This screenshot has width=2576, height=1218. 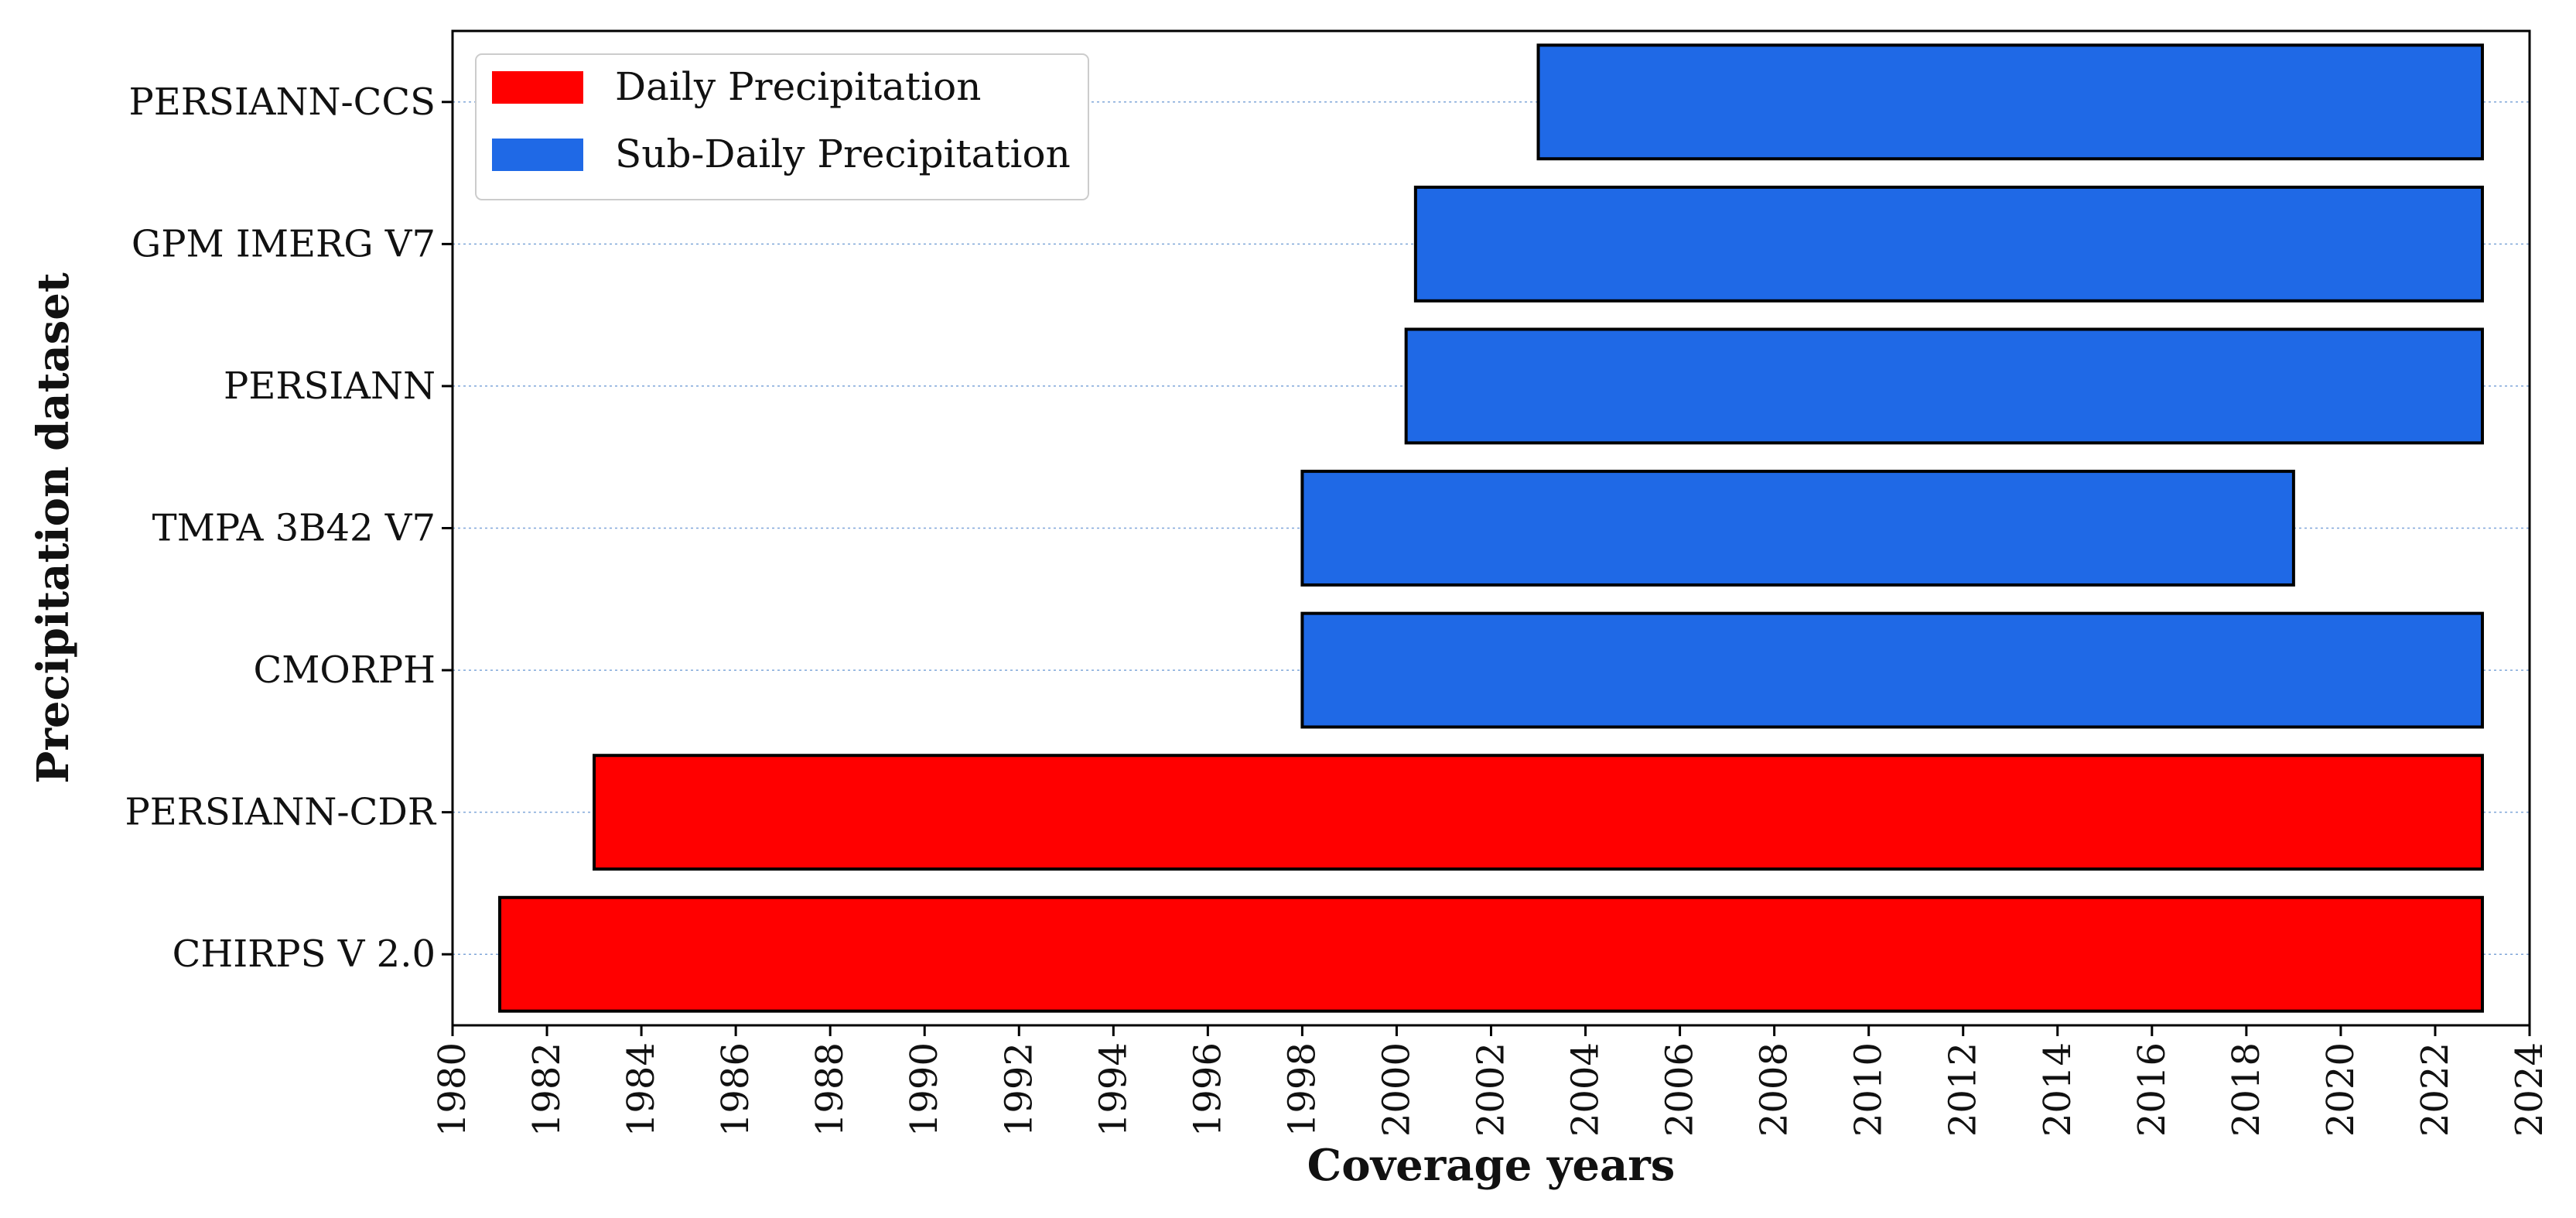 What do you see at coordinates (1892, 670) in the screenshot?
I see `bar-cmorph` at bounding box center [1892, 670].